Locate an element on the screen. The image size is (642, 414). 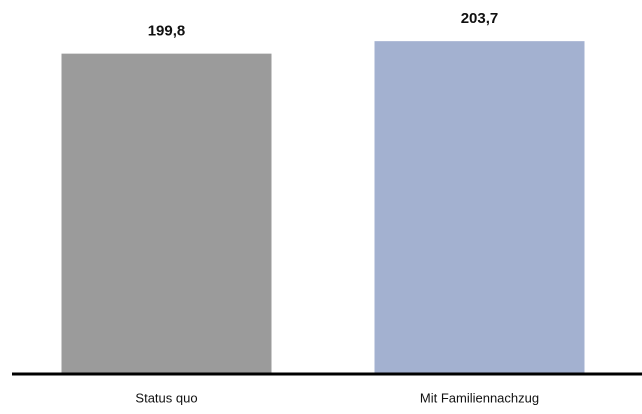
x-tick-label: Mit Familiennachzug is located at coordinates (479, 397).